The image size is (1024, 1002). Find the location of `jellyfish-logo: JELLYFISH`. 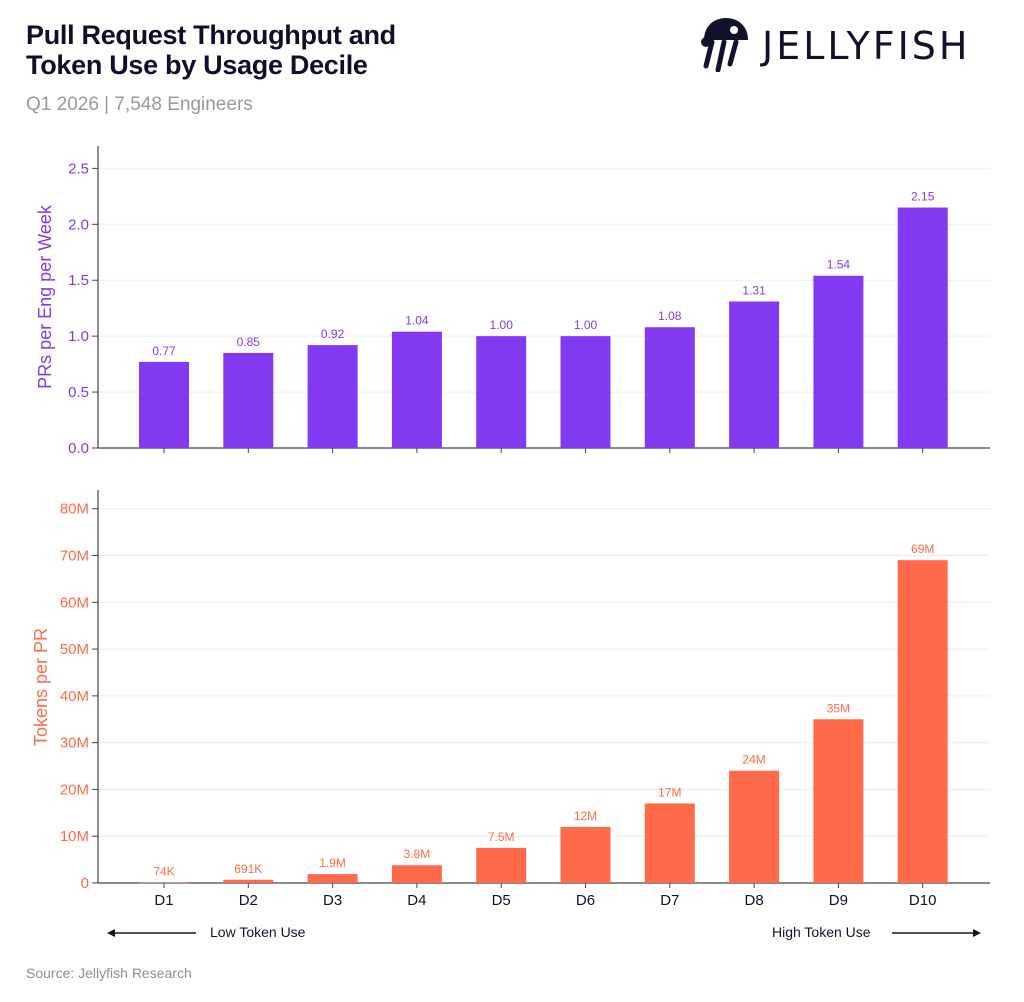

jellyfish-logo: JELLYFISH is located at coordinates (855, 44).